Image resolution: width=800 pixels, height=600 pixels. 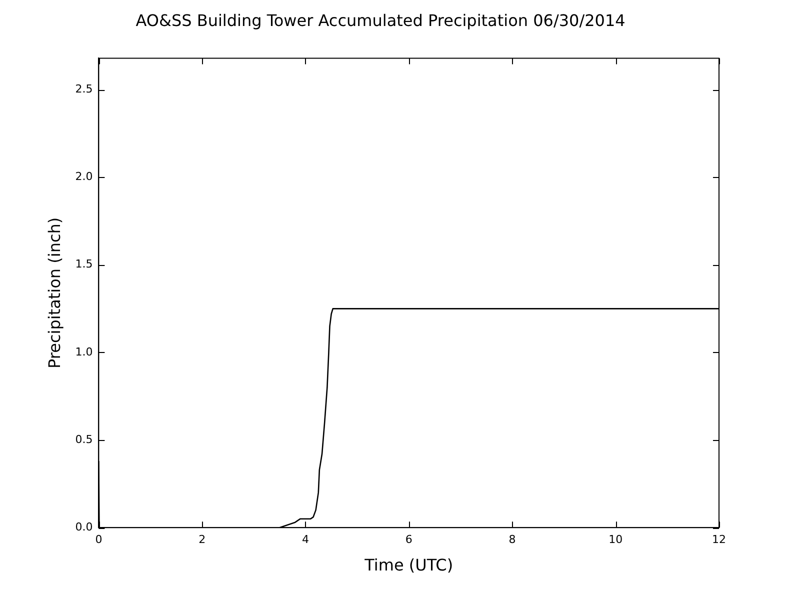 I want to click on y-axis-title: Precipitation (inch), so click(x=54, y=292).